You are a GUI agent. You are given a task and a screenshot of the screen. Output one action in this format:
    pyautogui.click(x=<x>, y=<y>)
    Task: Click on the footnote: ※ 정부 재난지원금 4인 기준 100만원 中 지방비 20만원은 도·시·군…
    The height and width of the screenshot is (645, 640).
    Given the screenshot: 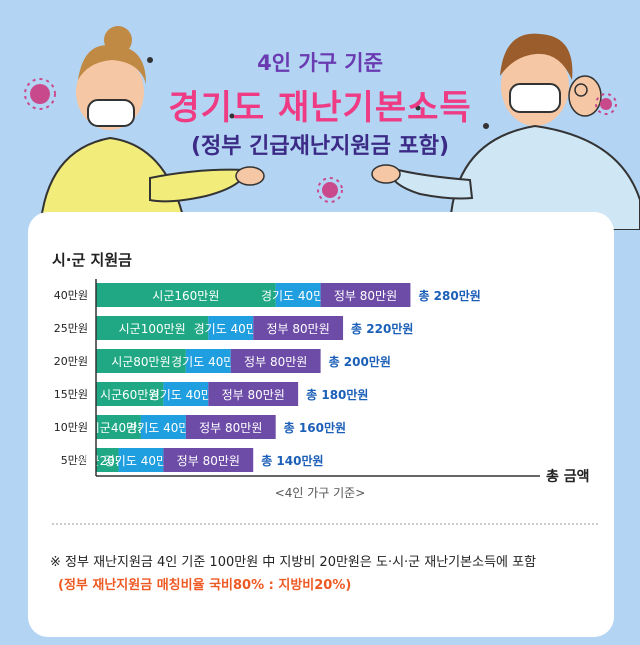 What is the action you would take?
    pyautogui.click(x=293, y=562)
    